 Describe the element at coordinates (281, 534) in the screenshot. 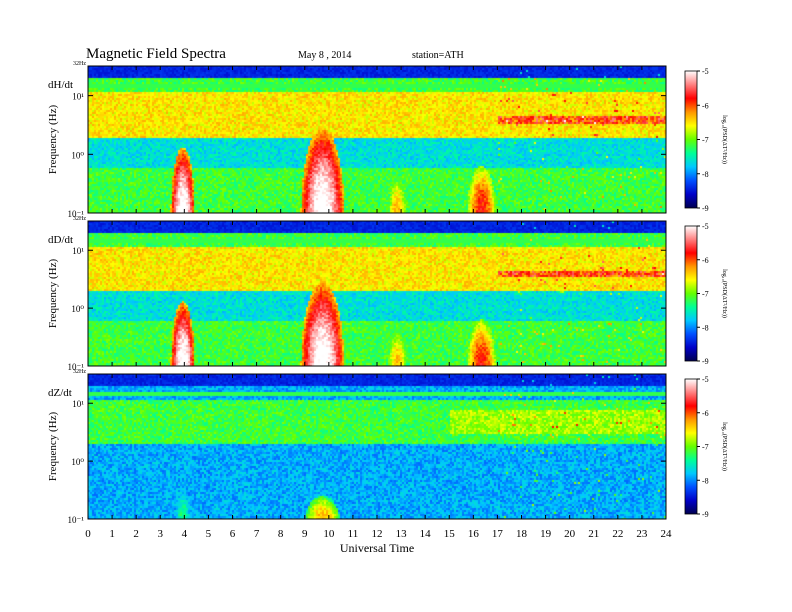

I see `x-tick-label: 8` at that location.